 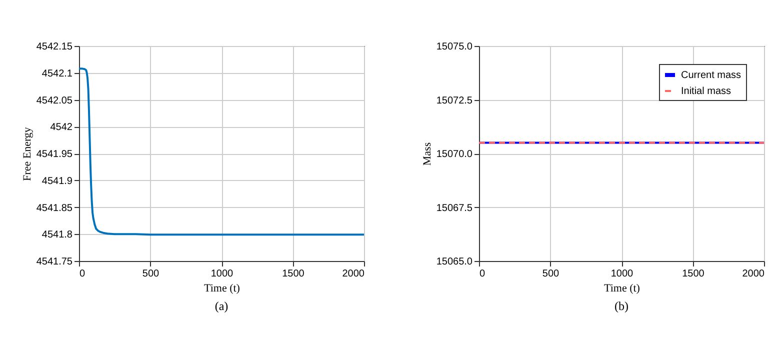 I want to click on y-tick-label: 4542, so click(x=61, y=128).